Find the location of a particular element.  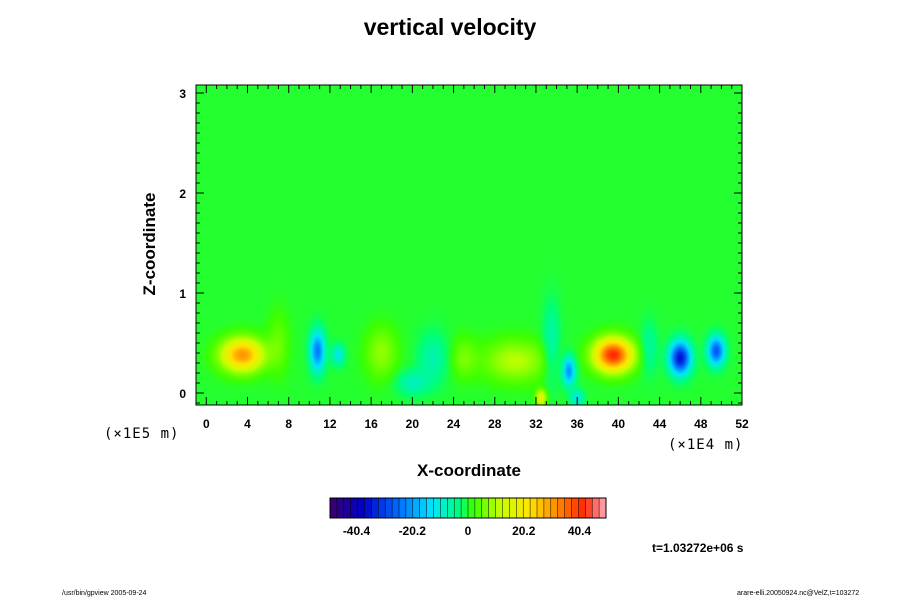

colorbar-frame is located at coordinates (468, 508).